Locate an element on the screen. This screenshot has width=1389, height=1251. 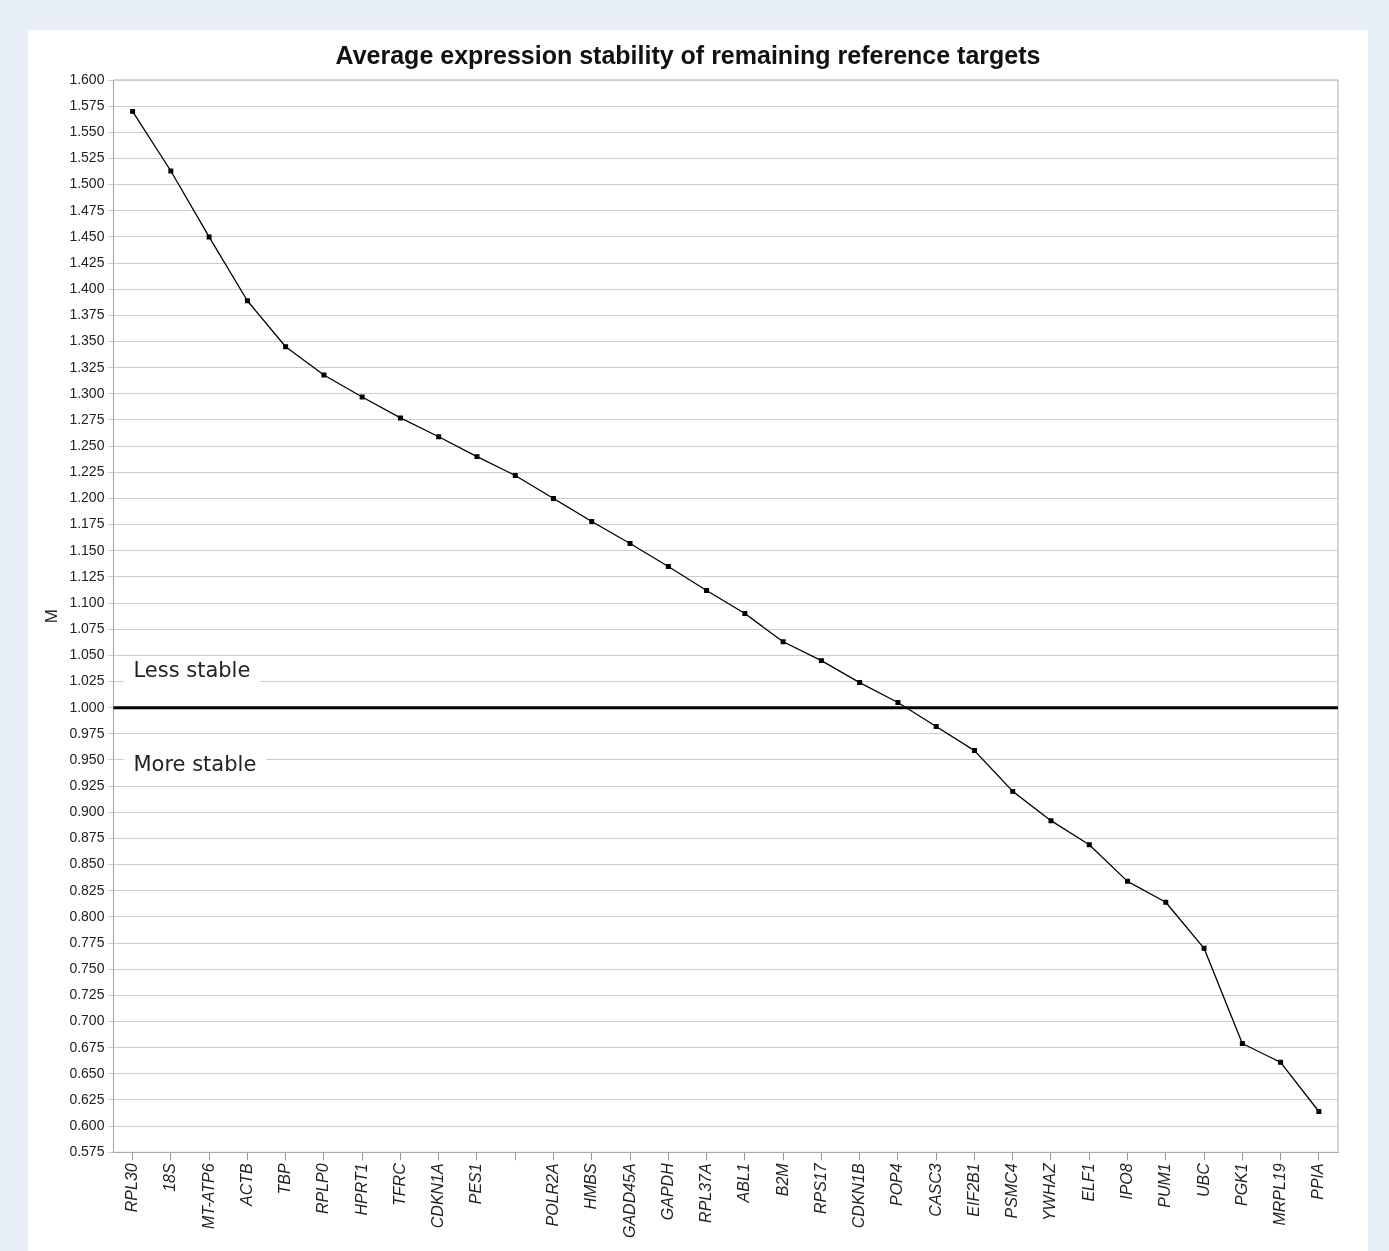
x-tick-label: PPIA is located at coordinates (1318, 1181).